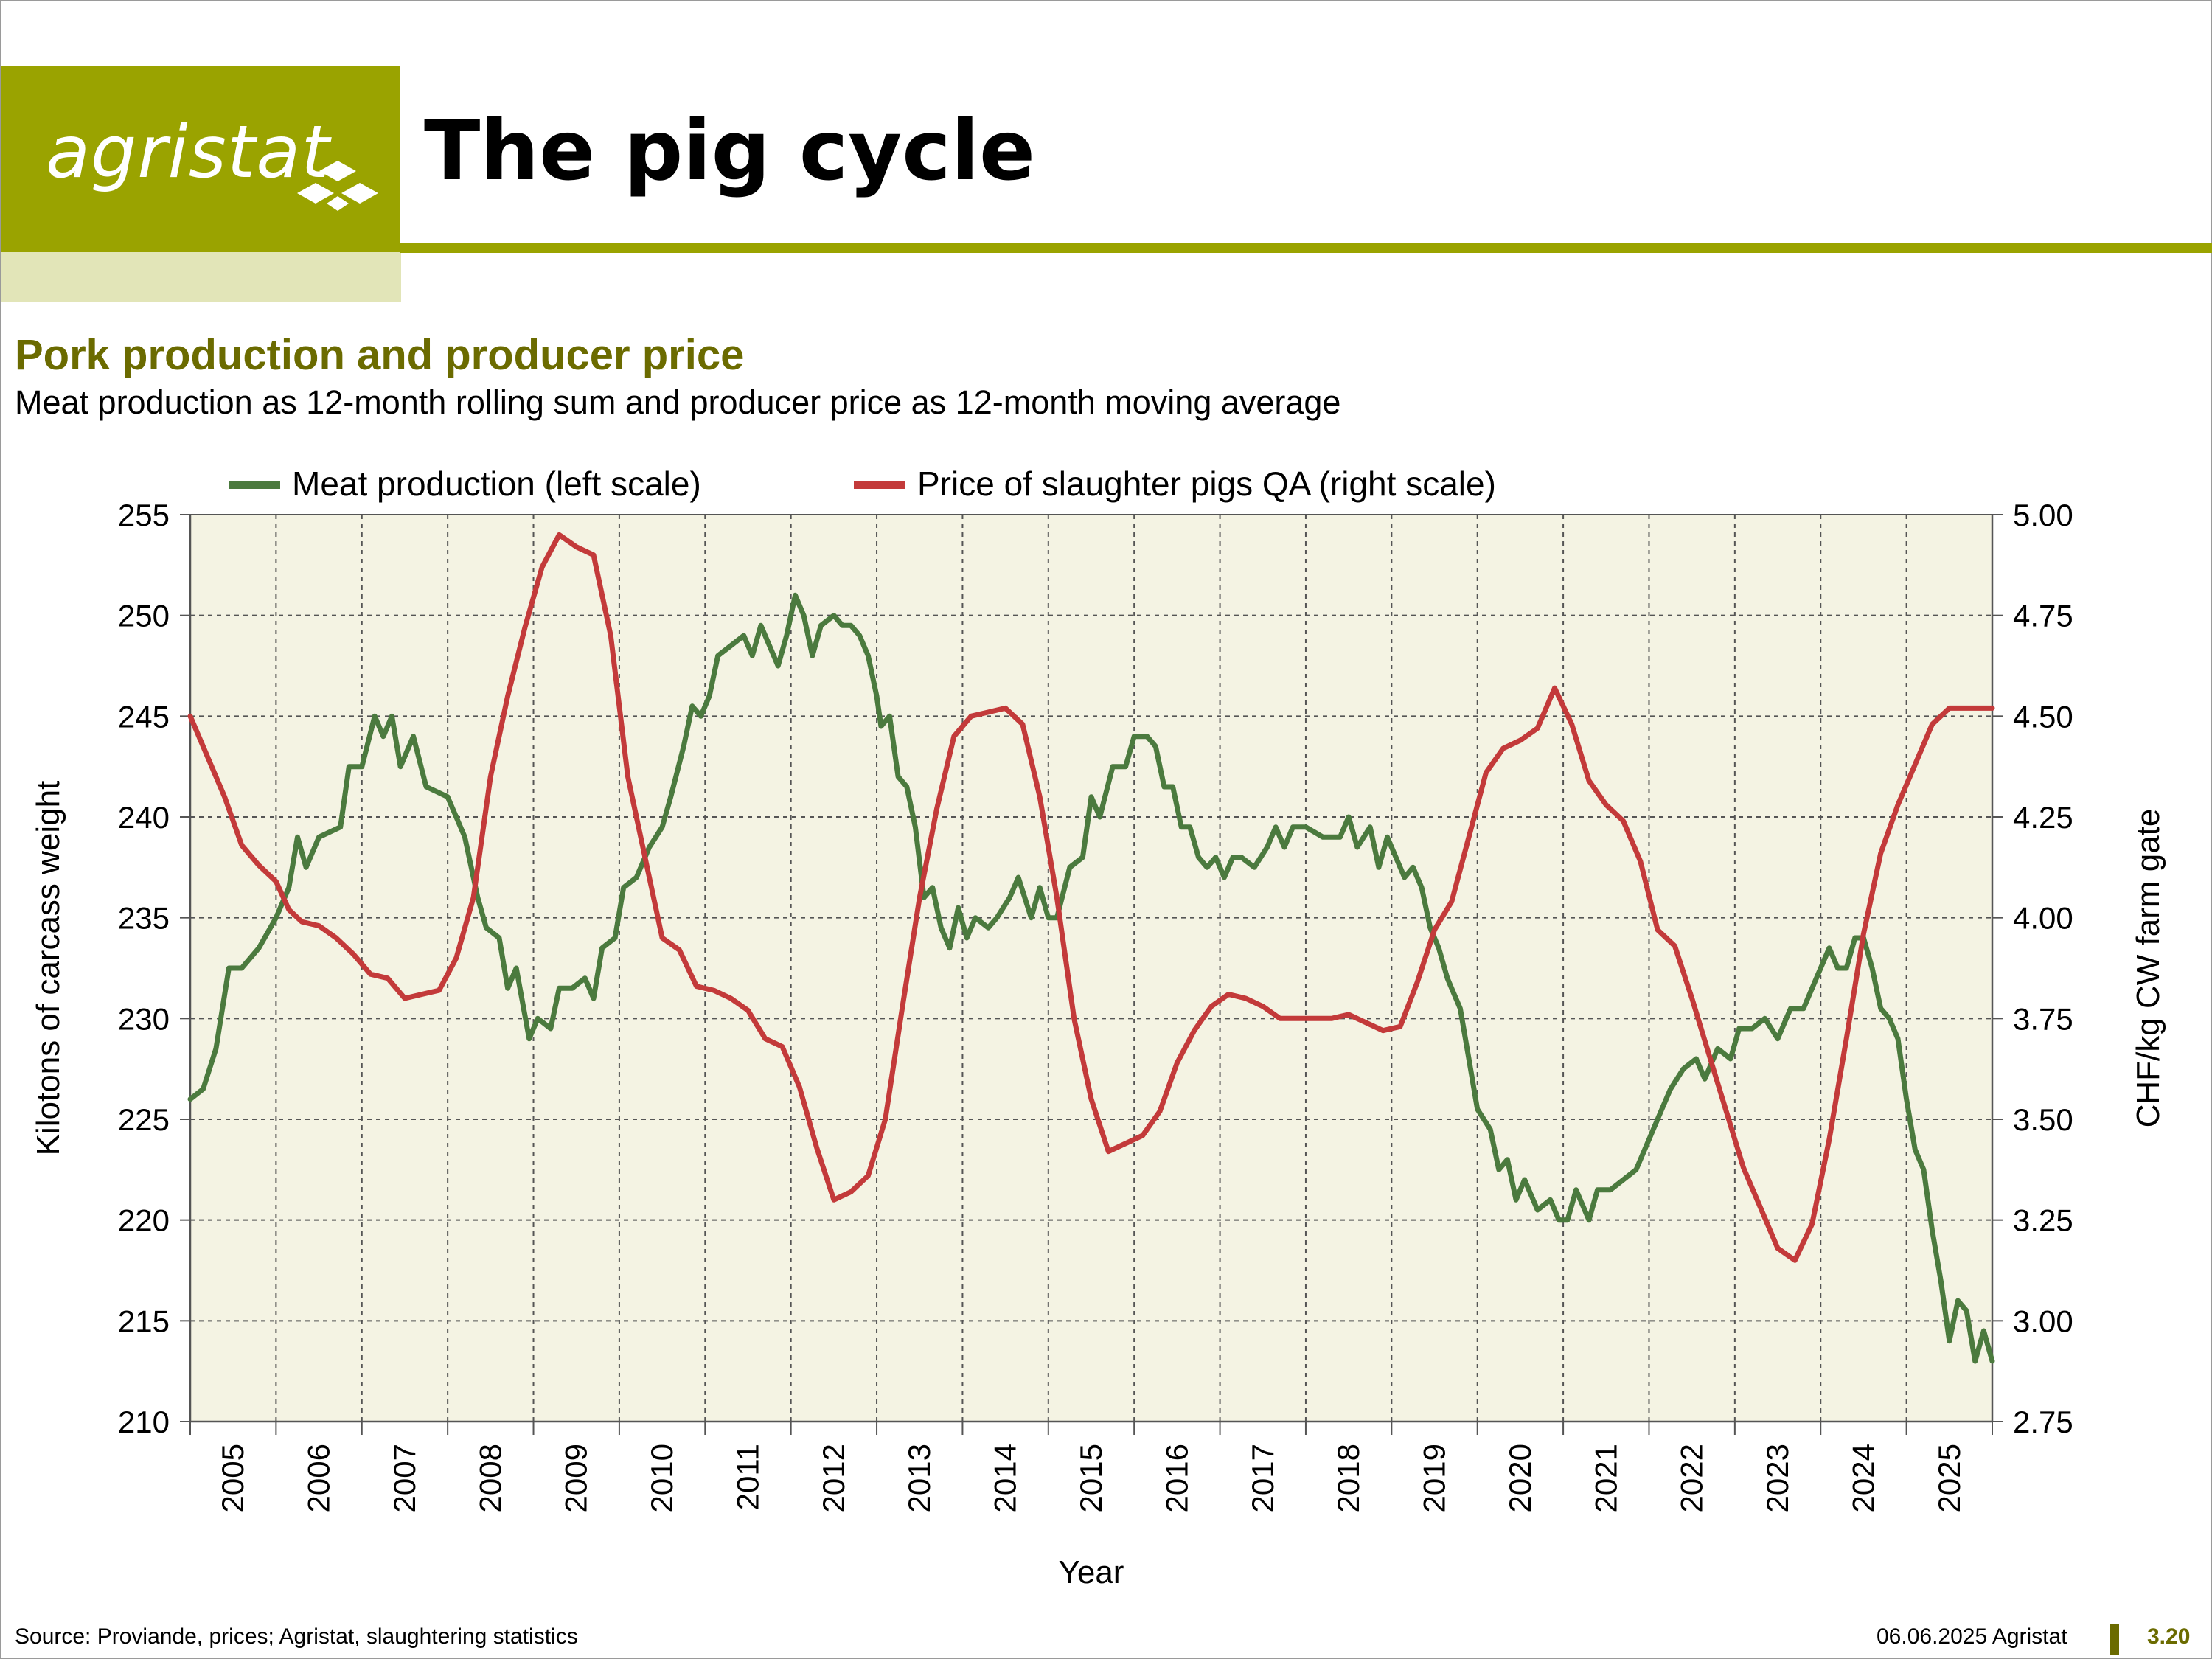 The width and height of the screenshot is (2212, 1659). What do you see at coordinates (319, 1478) in the screenshot?
I see `x-tick-label: 2006` at bounding box center [319, 1478].